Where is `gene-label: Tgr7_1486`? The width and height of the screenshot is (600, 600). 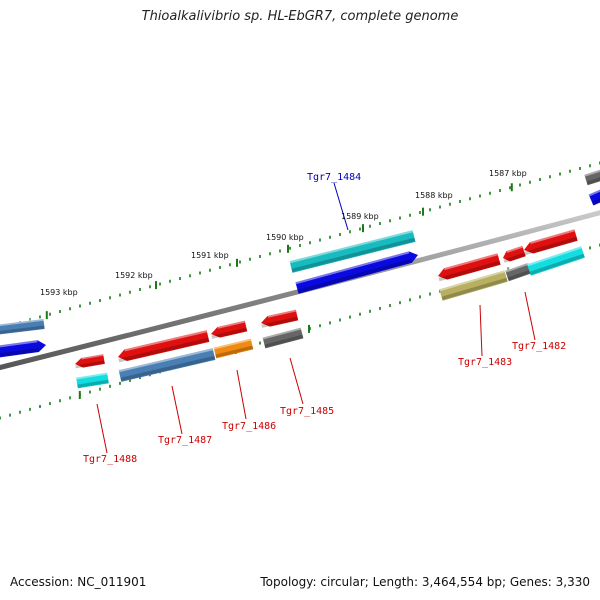
gene-label: Tgr7_1486 is located at coordinates (249, 426).